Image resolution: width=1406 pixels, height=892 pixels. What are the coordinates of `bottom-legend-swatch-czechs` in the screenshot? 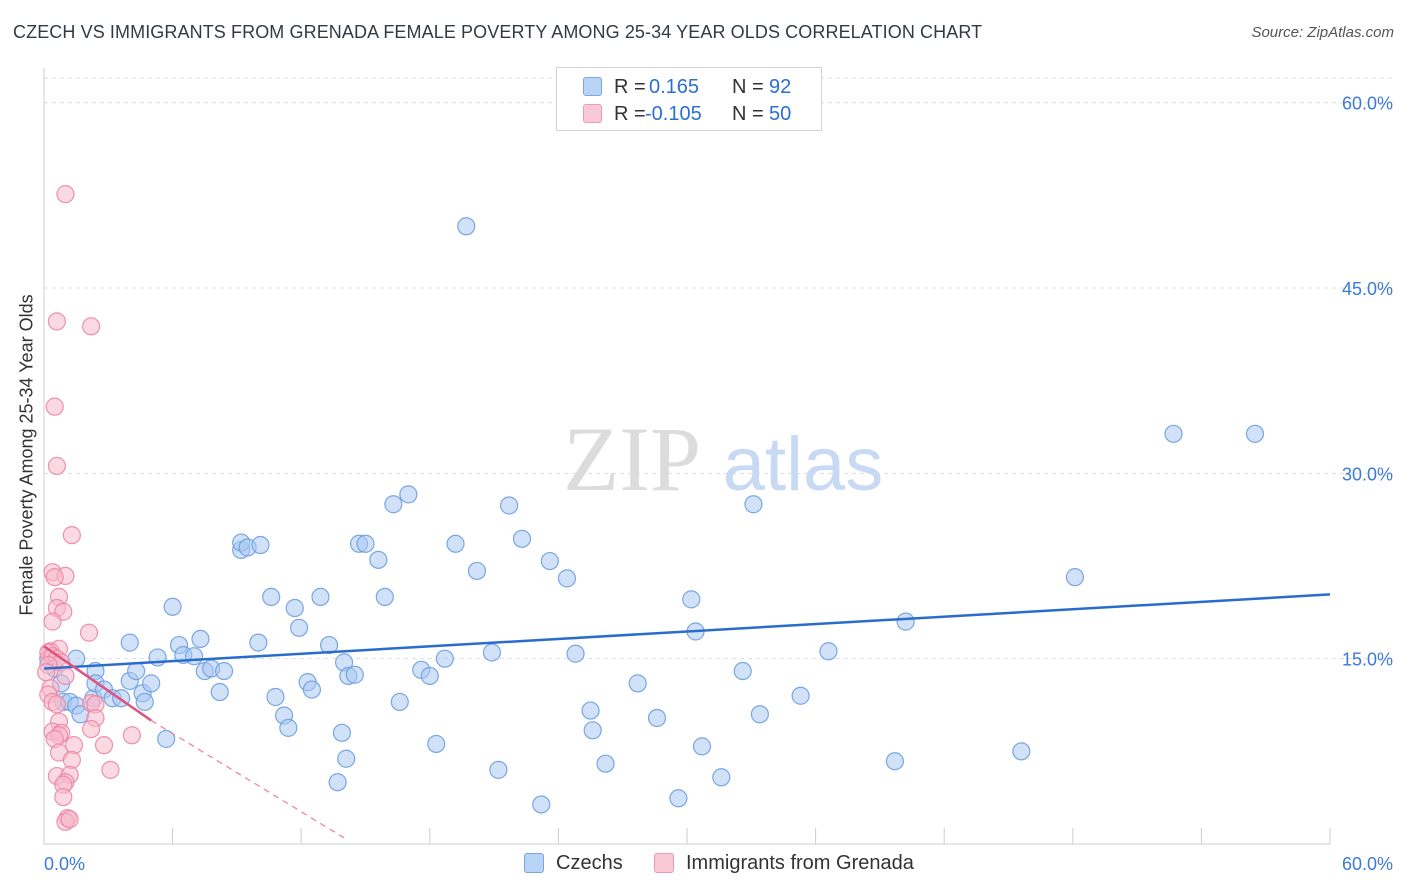 It's located at (534, 863).